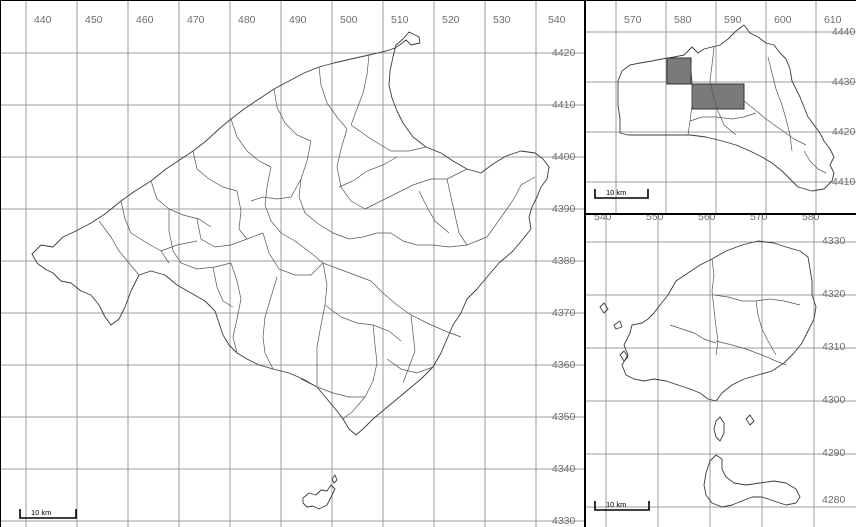  I want to click on minorca-grid, so click(721, 107).